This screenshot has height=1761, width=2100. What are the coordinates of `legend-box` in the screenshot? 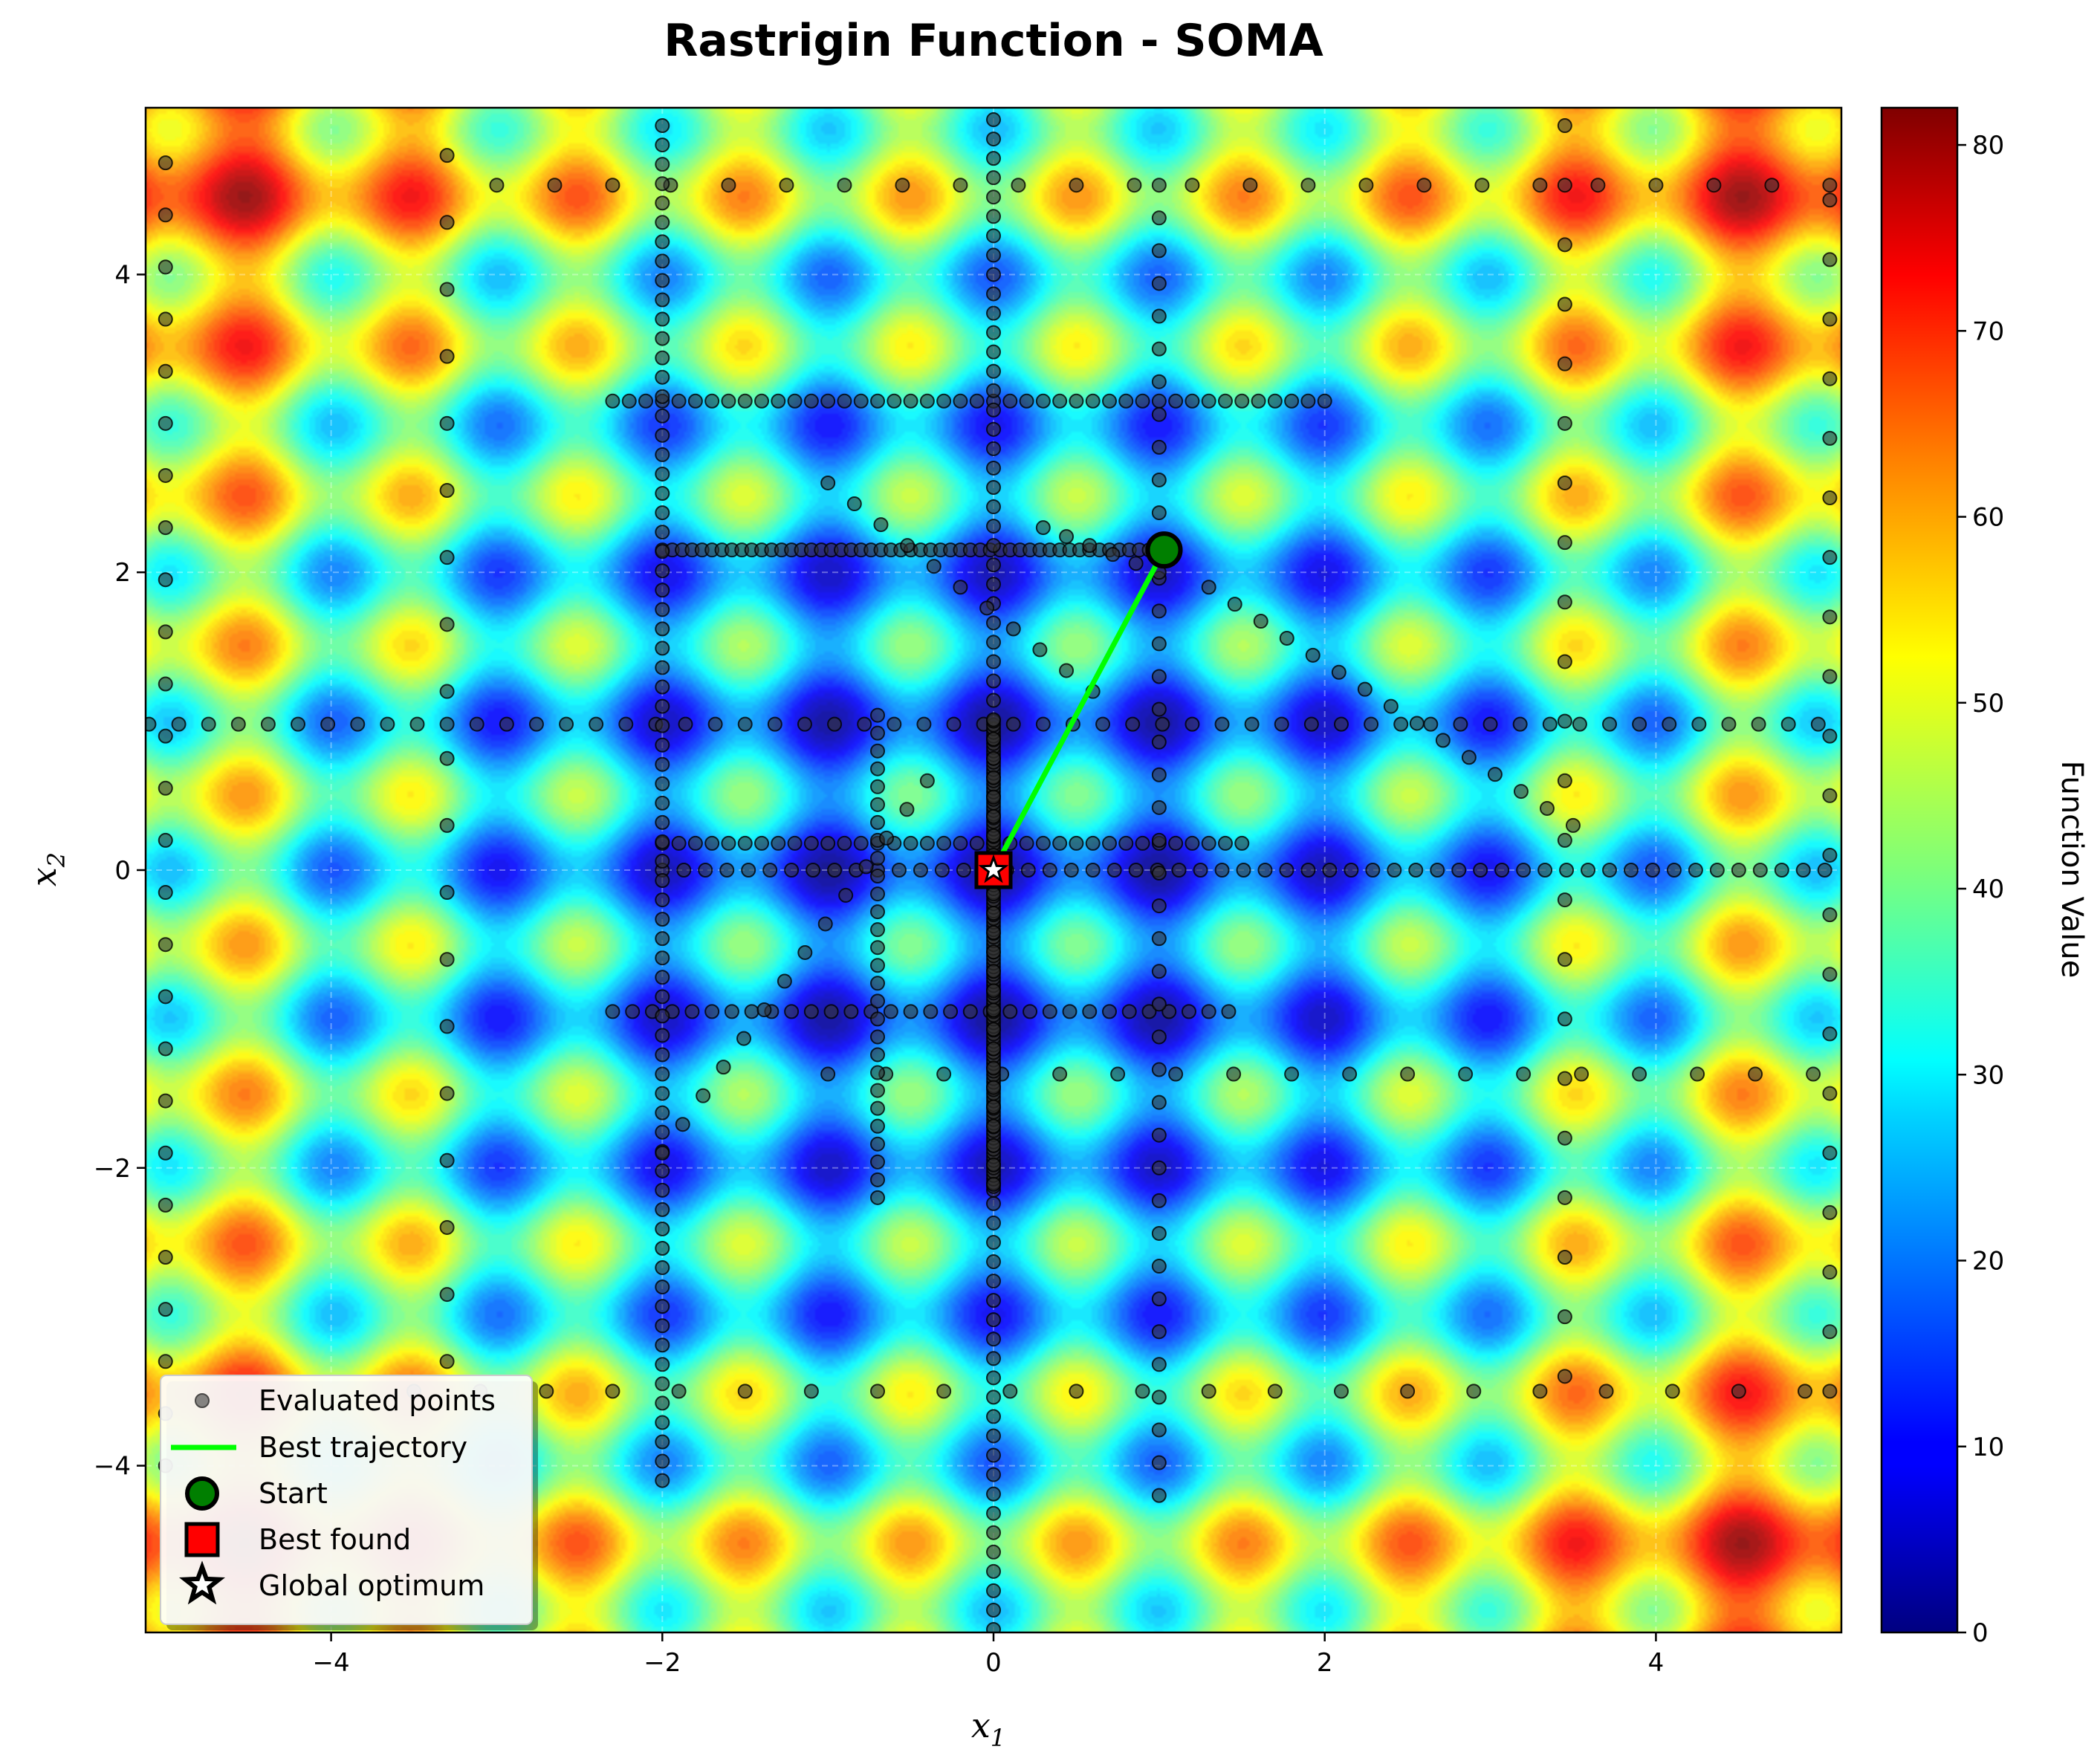 It's located at (346, 1500).